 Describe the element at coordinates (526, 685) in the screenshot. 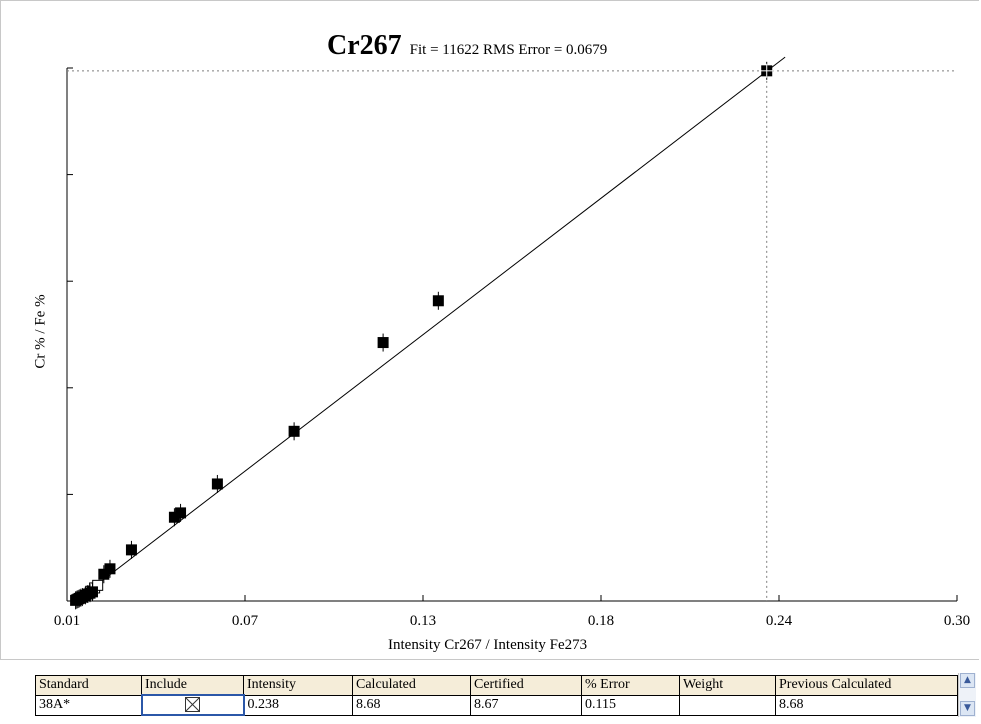

I see `header-certified: Certified` at that location.